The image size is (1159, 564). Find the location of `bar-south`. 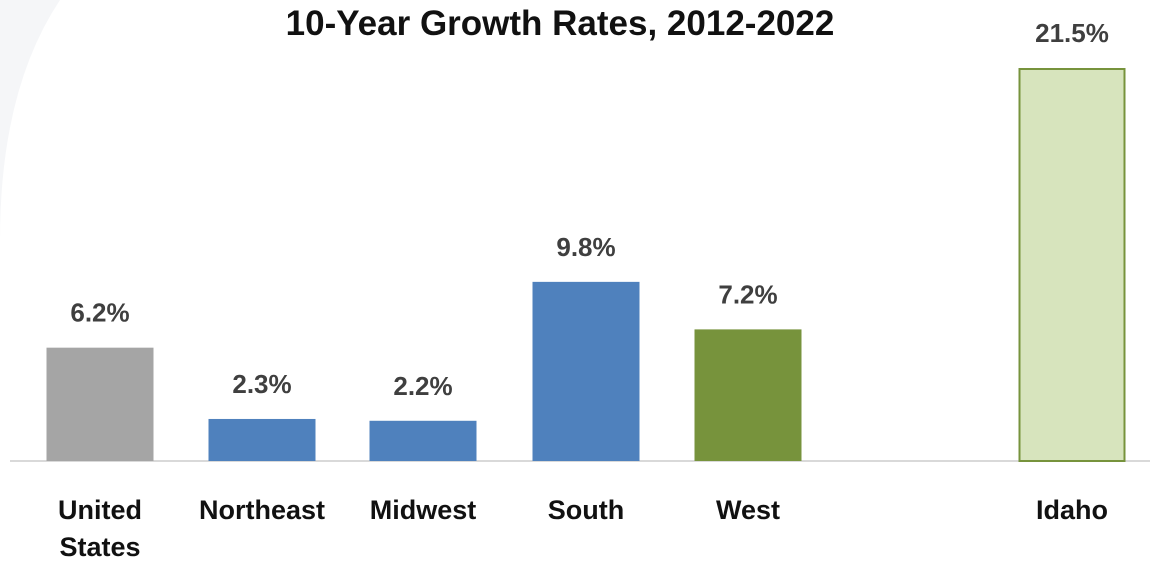

bar-south is located at coordinates (586, 371).